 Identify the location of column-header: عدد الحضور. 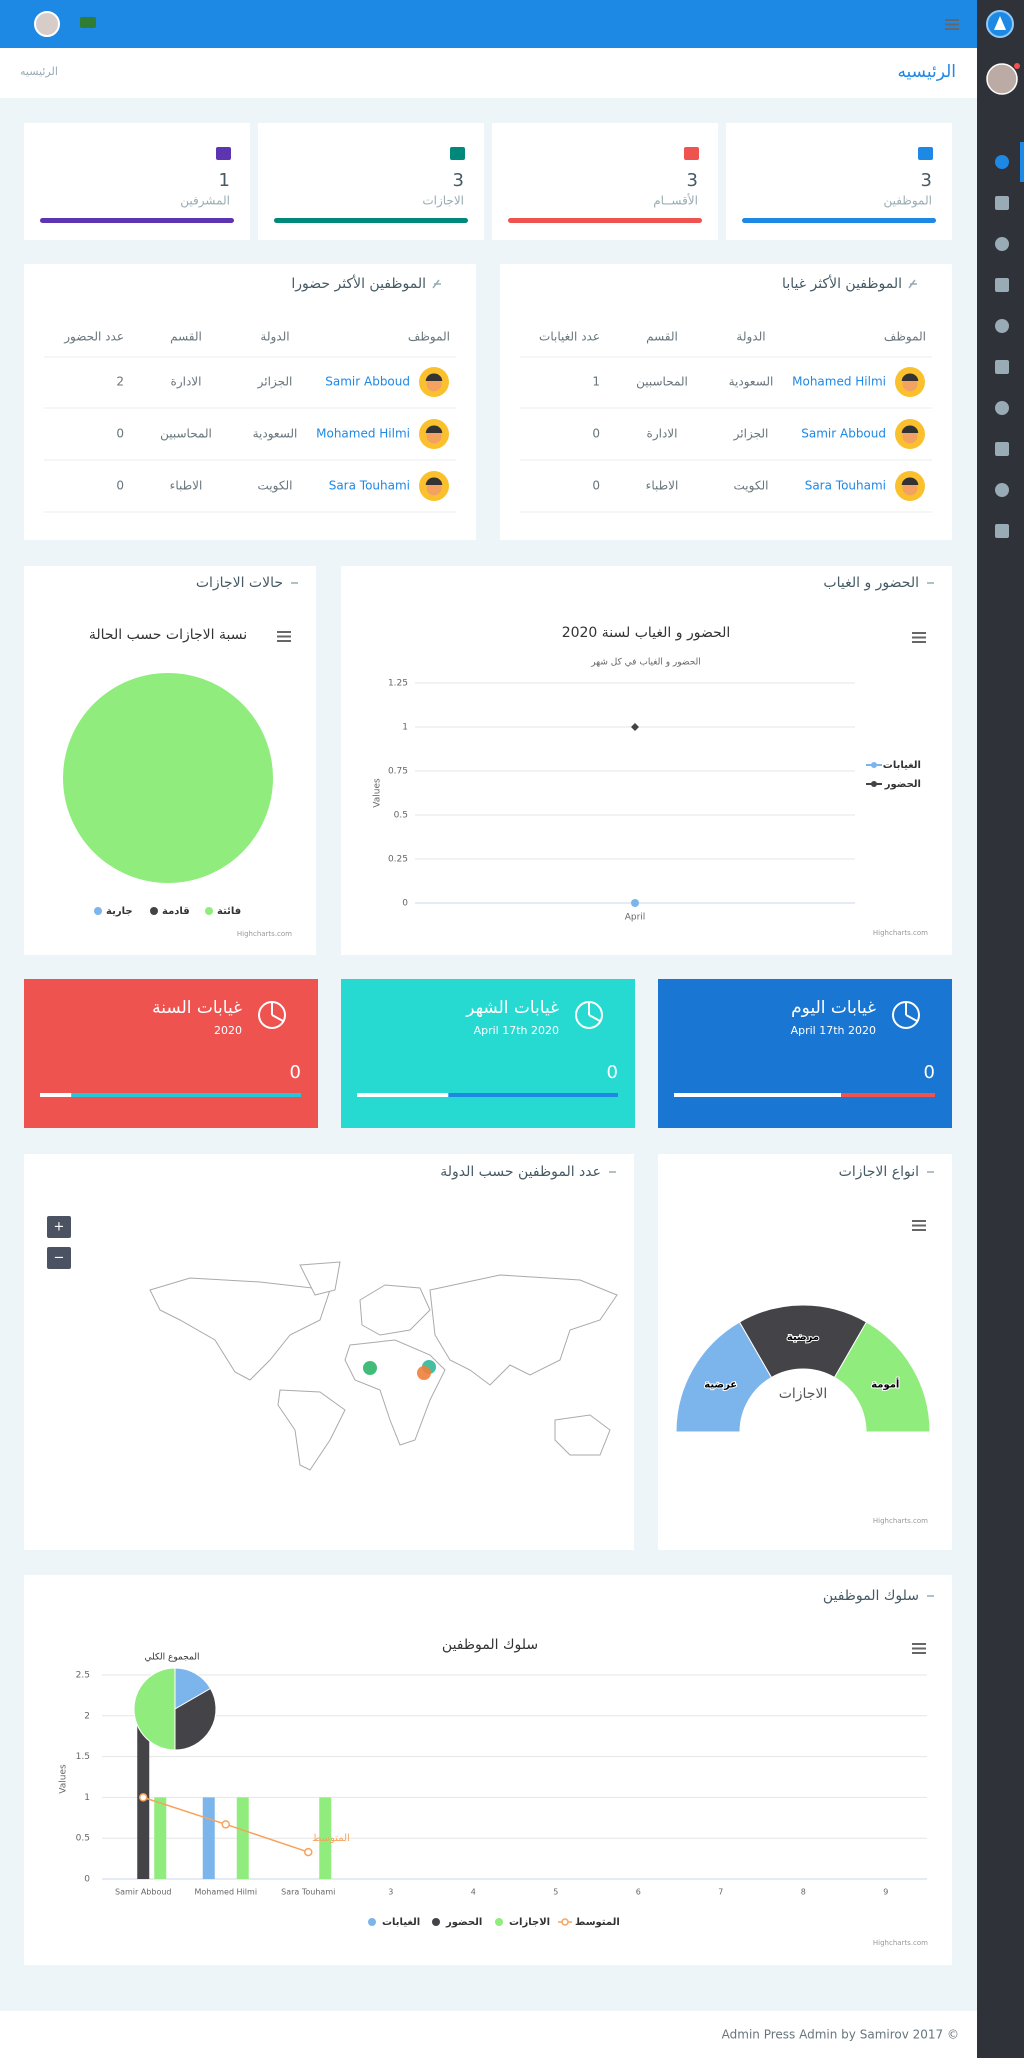
(93, 337).